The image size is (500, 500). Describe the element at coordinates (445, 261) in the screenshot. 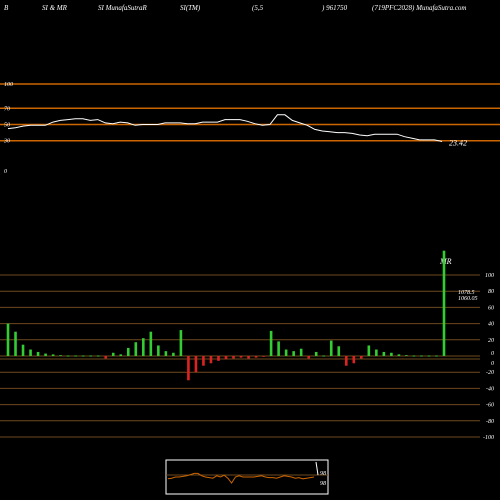

I see `mrsi-title: MR` at that location.